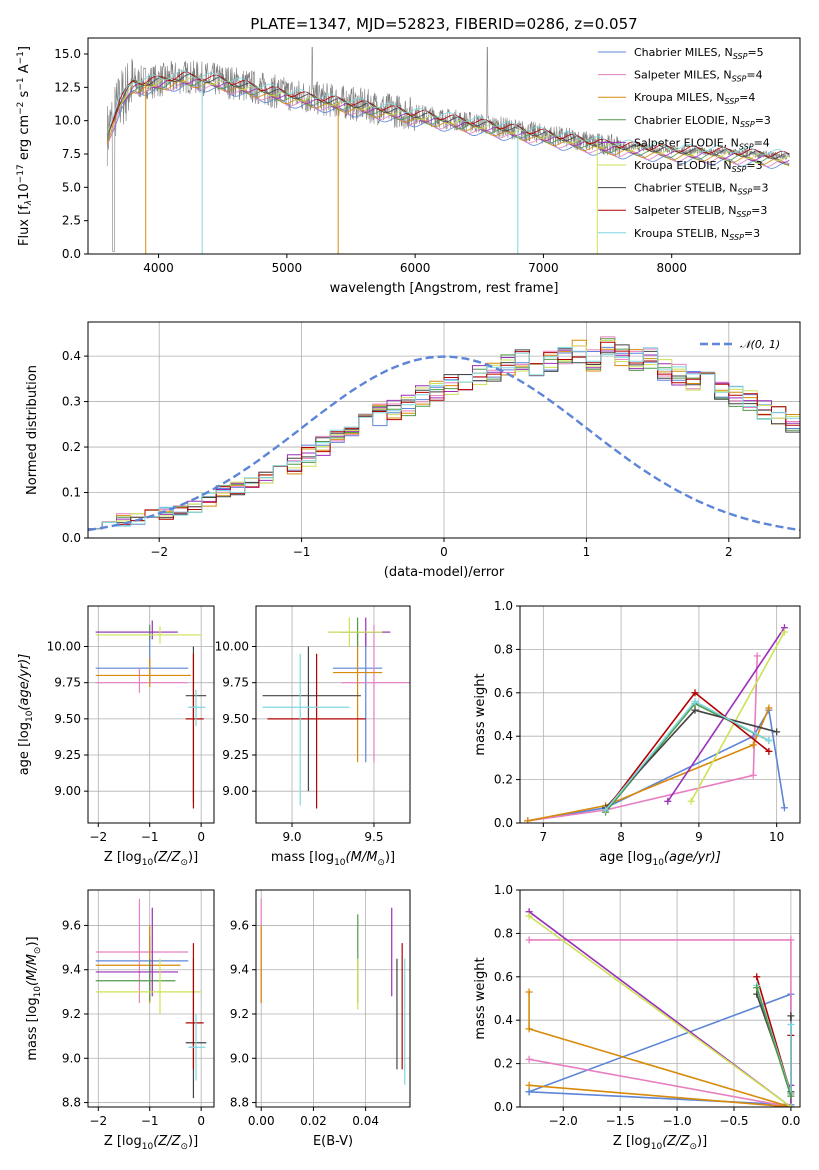  Describe the element at coordinates (699, 837) in the screenshot. I see `x-tick-label: 9` at that location.